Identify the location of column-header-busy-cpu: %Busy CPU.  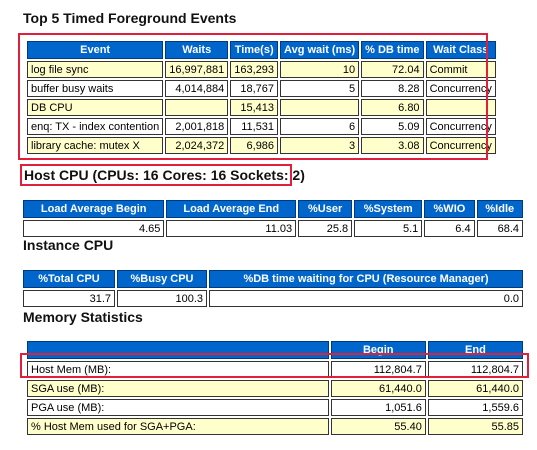
(162, 279).